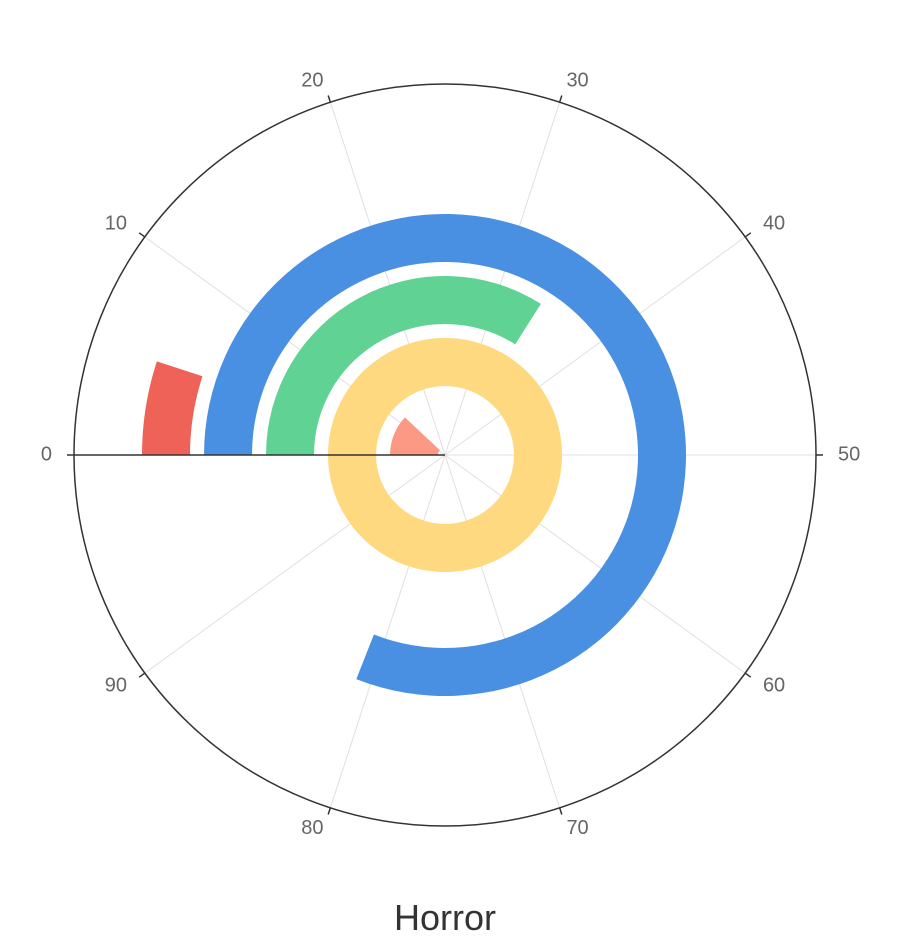  What do you see at coordinates (312, 828) in the screenshot?
I see `tick-label-80: 80` at bounding box center [312, 828].